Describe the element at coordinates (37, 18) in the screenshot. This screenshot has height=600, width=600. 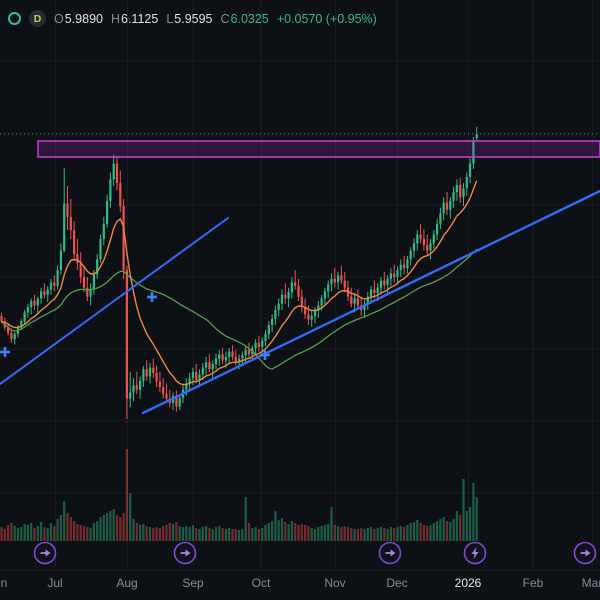
I see `timeframe-badge: D` at that location.